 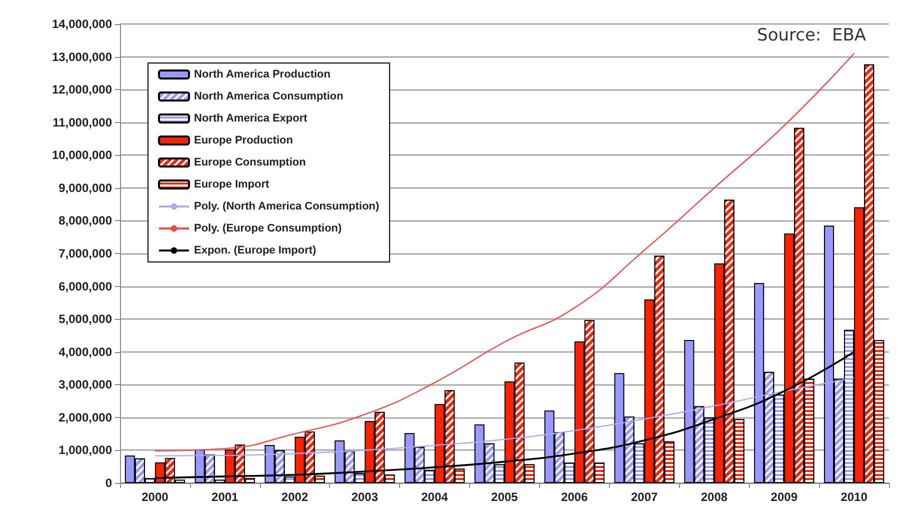 I want to click on line-series, so click(x=504, y=416).